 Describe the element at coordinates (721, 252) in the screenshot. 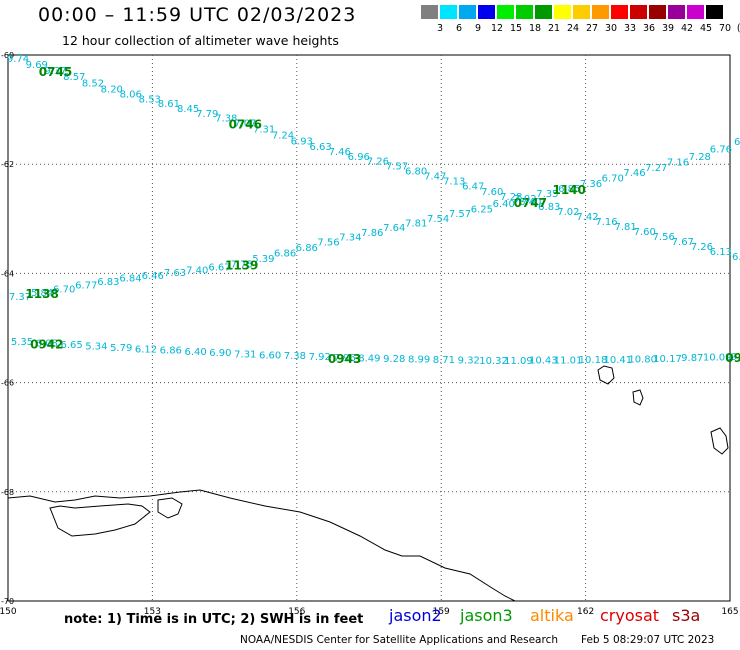

I see `wave-height-value: 6.13` at that location.